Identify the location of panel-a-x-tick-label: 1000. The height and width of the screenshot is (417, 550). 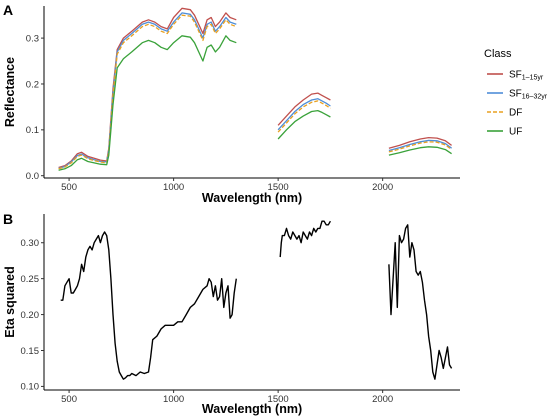
(173, 187).